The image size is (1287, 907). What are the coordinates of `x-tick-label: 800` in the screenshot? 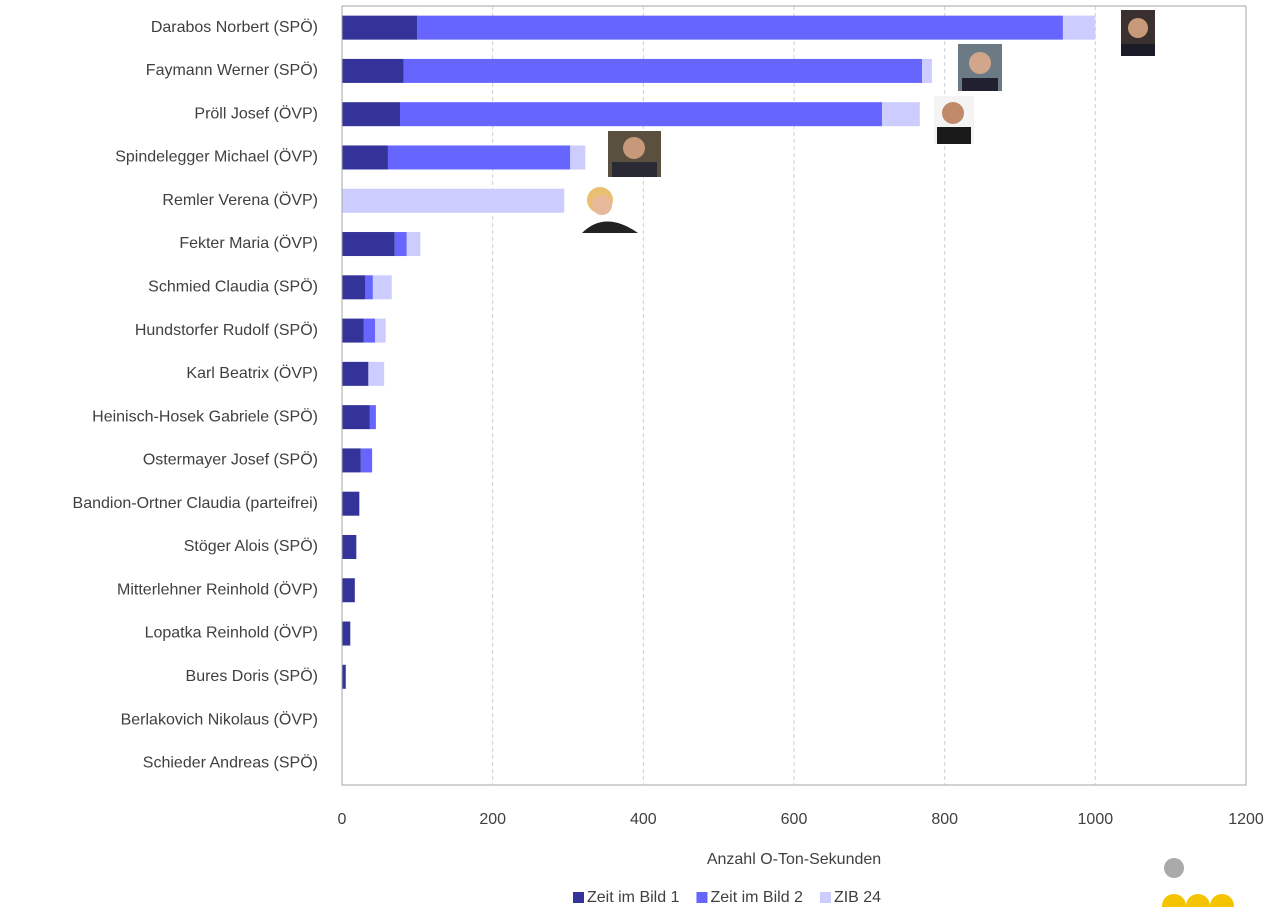 It's located at (944, 819).